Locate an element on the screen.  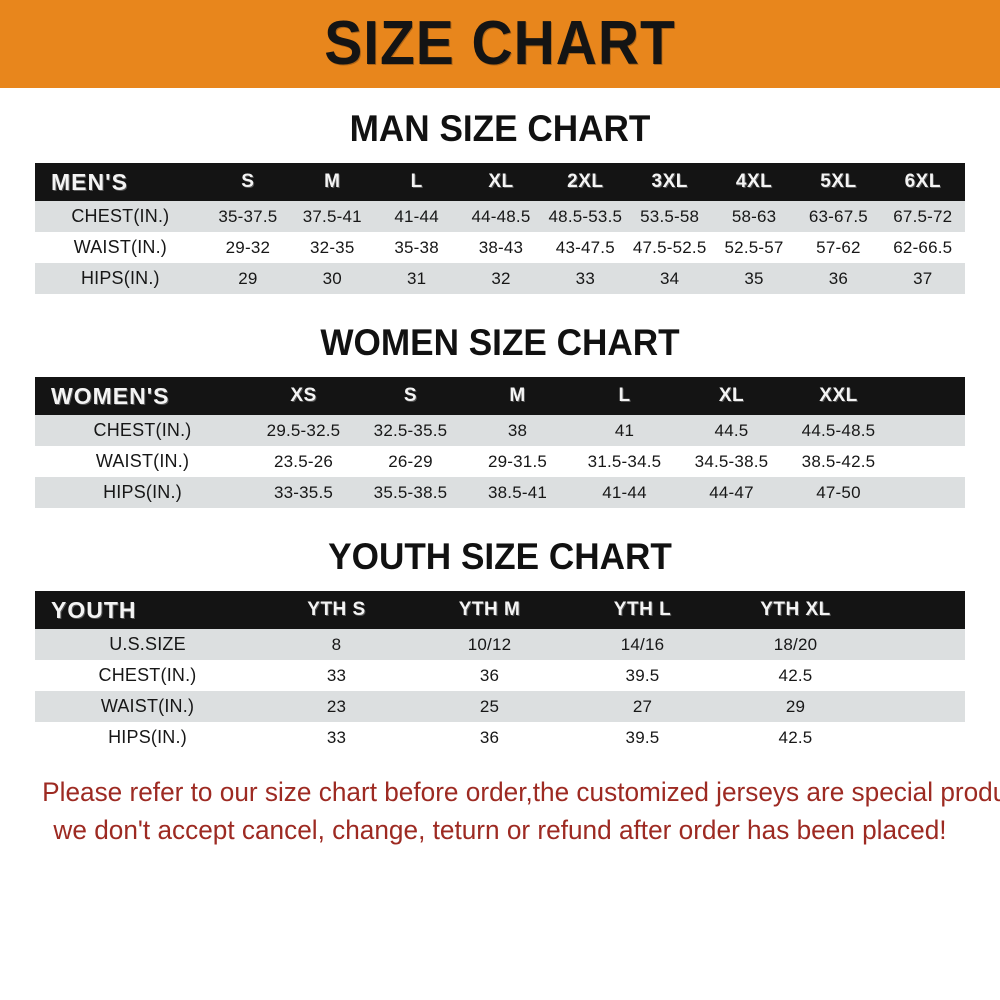
women-section-title: WOMEN SIZE CHART is located at coordinates (500, 342).